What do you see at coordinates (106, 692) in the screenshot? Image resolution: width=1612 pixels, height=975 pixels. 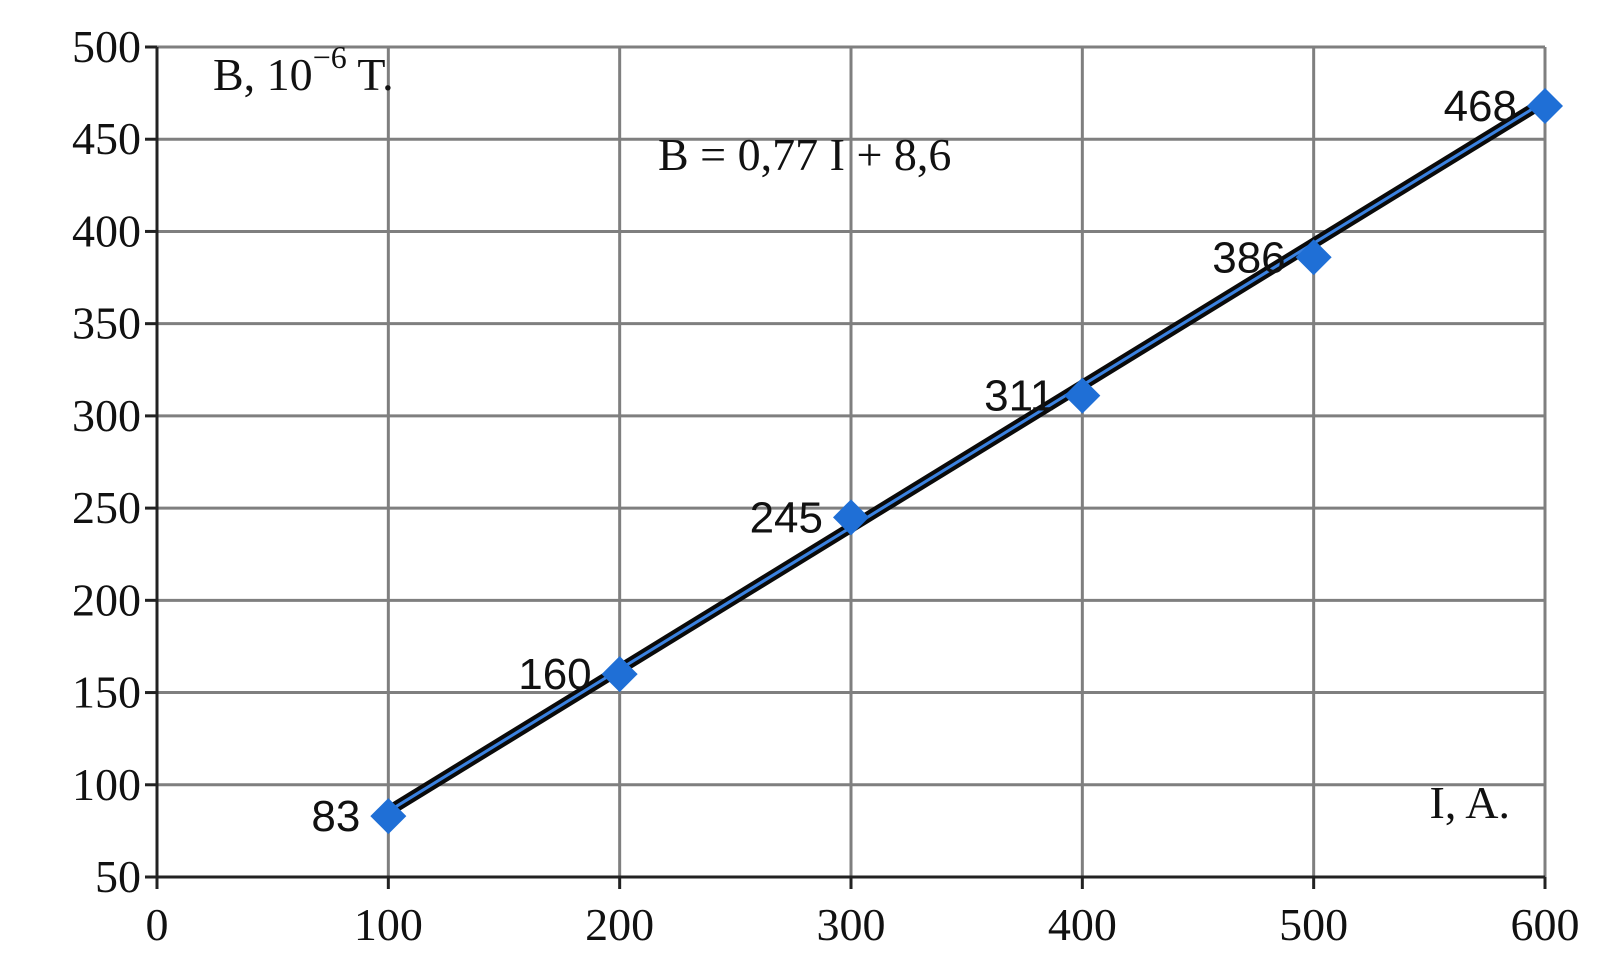 I see `y-tick-label-150: 150` at bounding box center [106, 692].